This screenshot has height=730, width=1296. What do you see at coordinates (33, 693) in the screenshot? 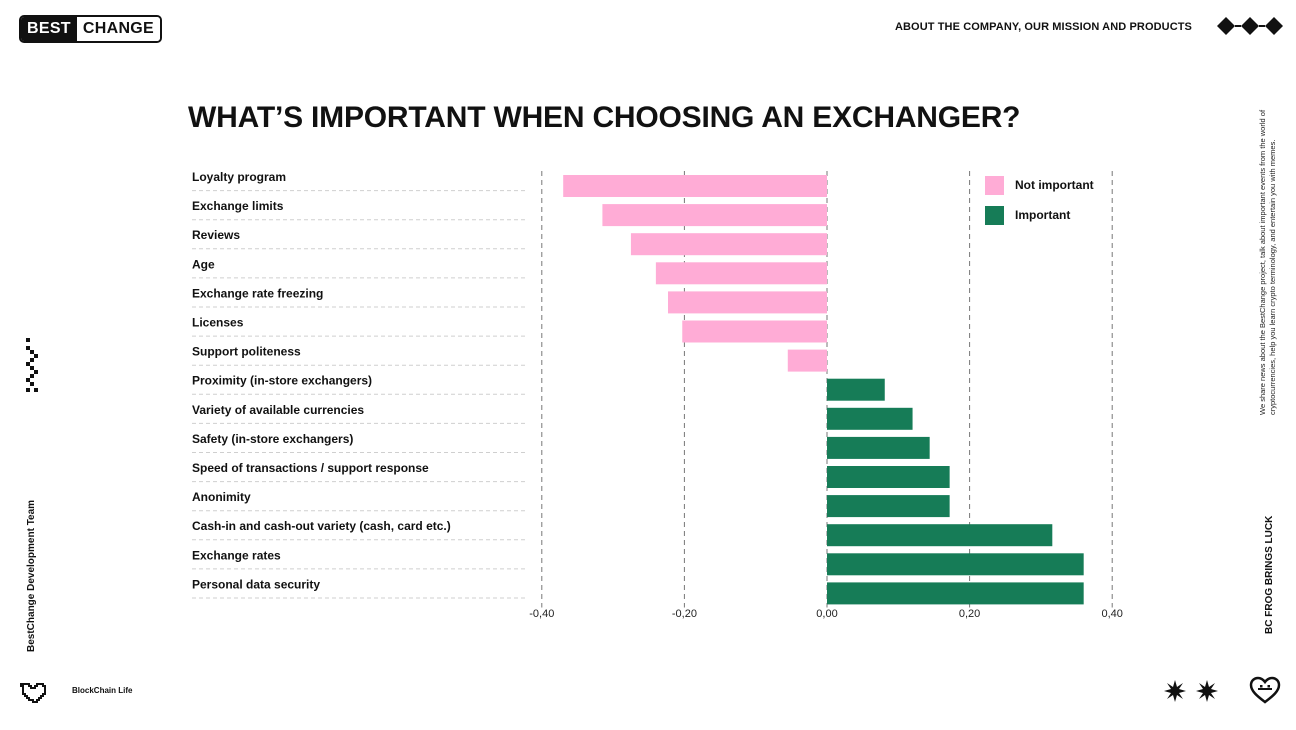
I see `pixel-heart-icon` at bounding box center [33, 693].